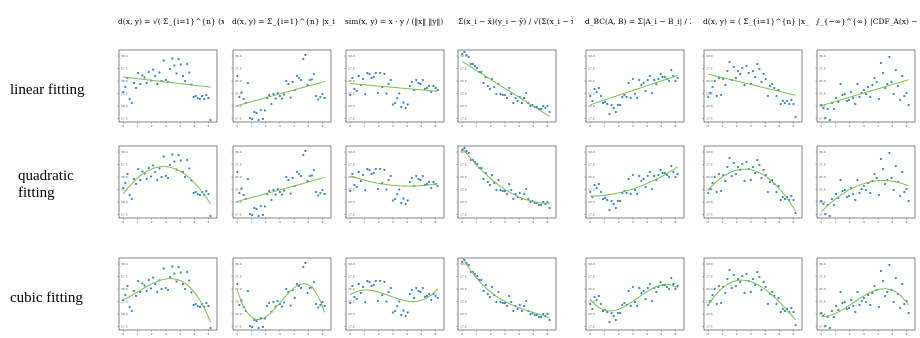  What do you see at coordinates (619, 334) in the screenshot?
I see `x-tick-label: 2` at bounding box center [619, 334].